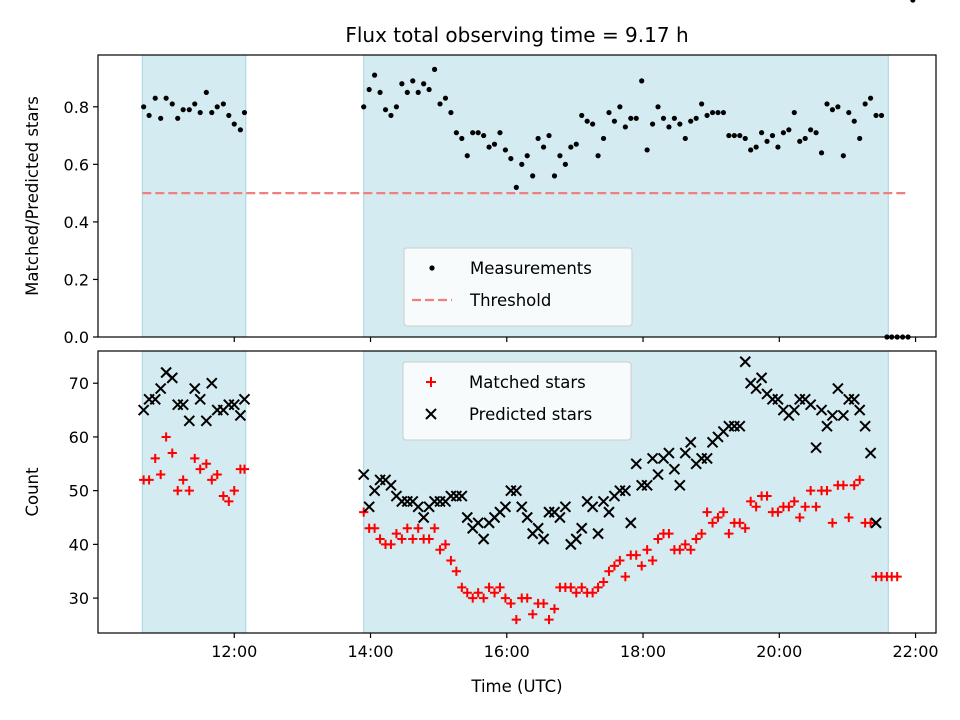 This screenshot has width=960, height=720. What do you see at coordinates (234, 651) in the screenshot?
I see `x-tick-label: 12:00` at bounding box center [234, 651].